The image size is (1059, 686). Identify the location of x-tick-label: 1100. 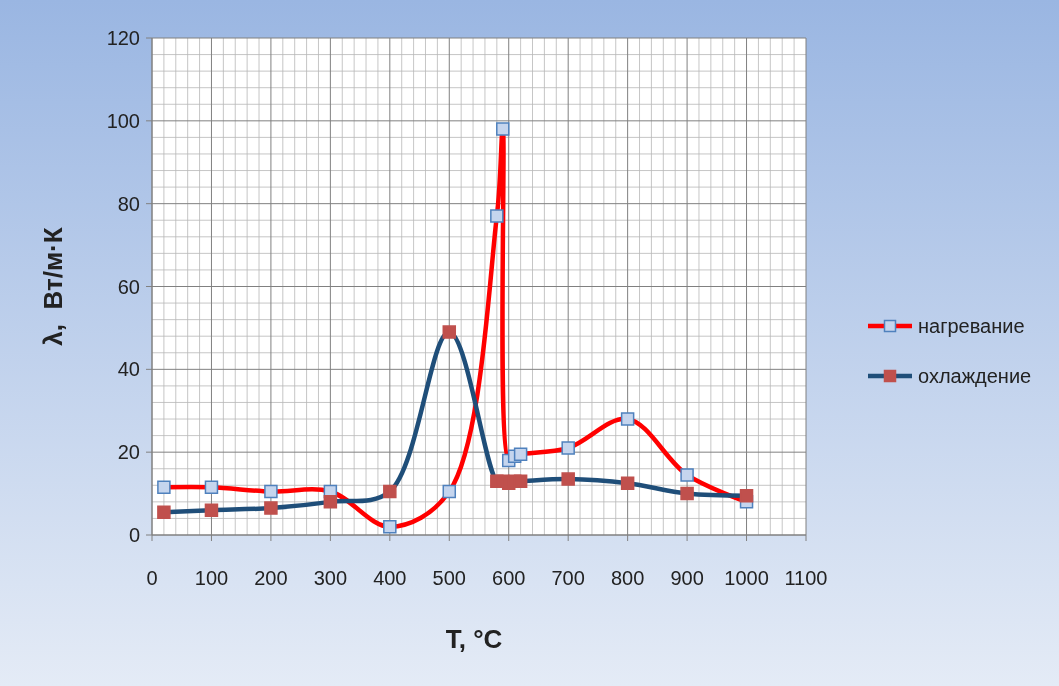
(806, 578).